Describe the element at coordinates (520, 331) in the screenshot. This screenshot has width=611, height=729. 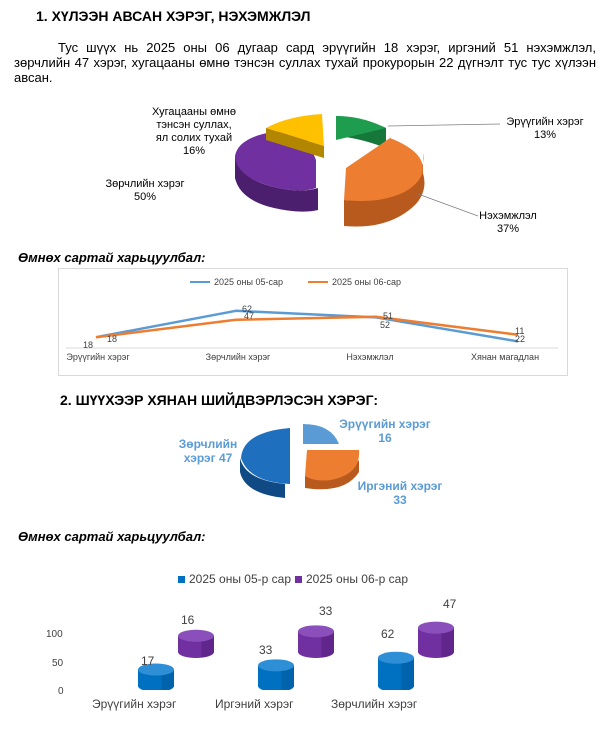
I see `line-label-05: 11` at that location.